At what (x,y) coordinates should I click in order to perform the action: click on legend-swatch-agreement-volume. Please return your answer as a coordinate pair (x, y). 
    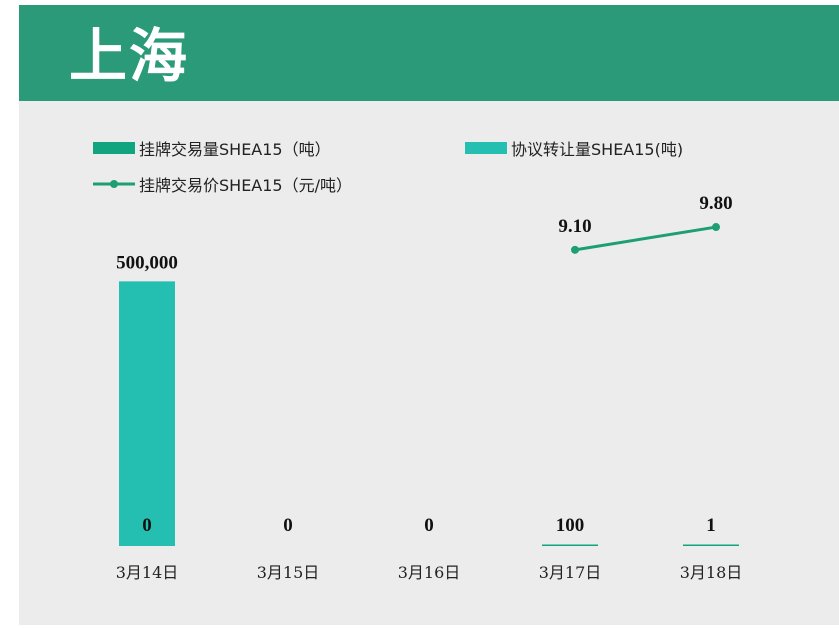
    Looking at the image, I should click on (486, 148).